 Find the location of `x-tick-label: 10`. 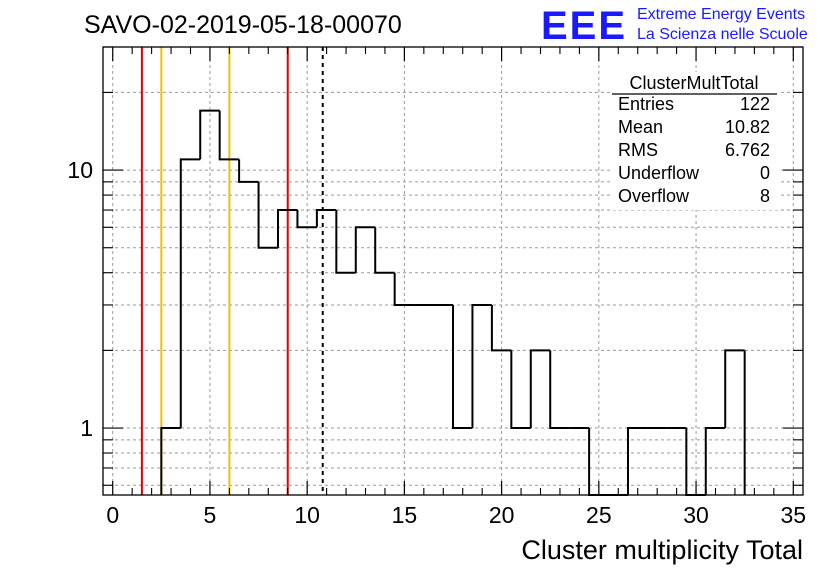

x-tick-label: 10 is located at coordinates (307, 515).